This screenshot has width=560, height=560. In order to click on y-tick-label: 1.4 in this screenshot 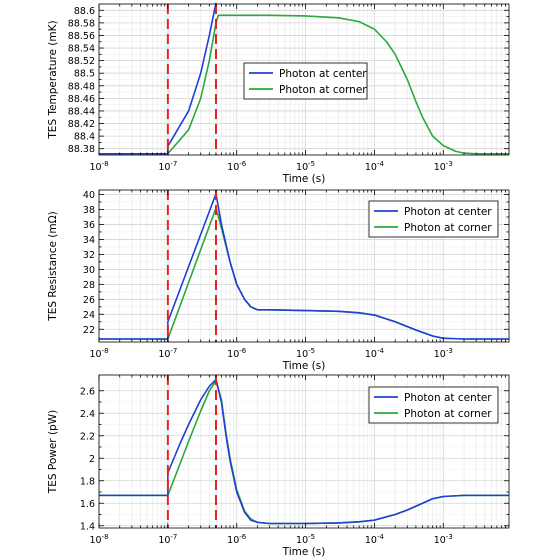, I will do `click(87, 526)`.